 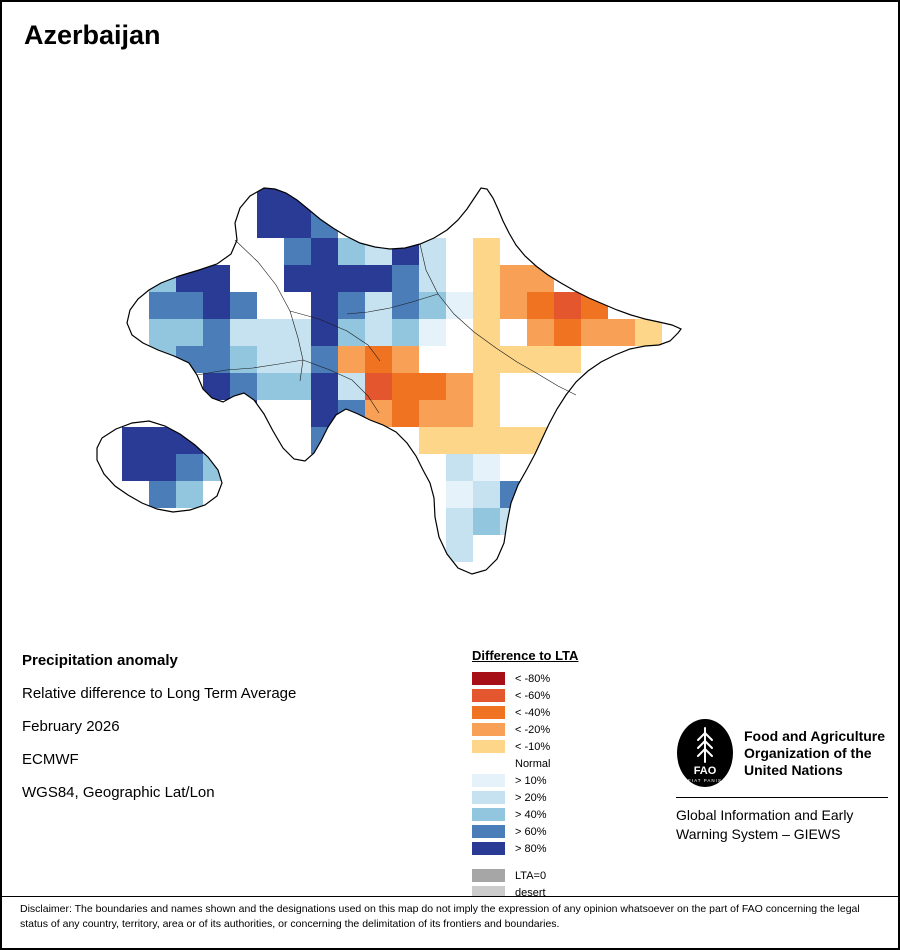 I want to click on fao-logo: FAO FIAT PANIS, so click(x=705, y=753).